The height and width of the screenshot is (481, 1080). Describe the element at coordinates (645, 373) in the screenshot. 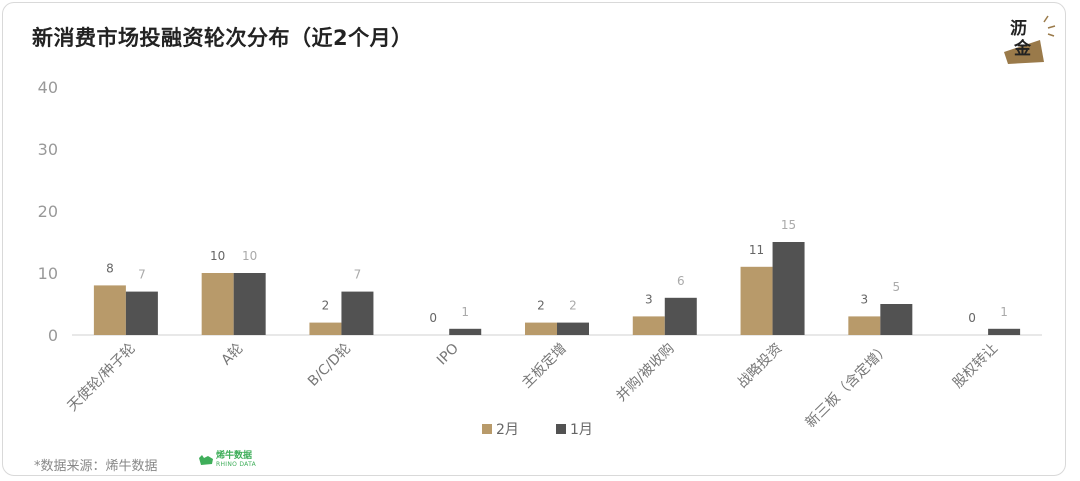

I see `x-category-label: 并购/被收购` at that location.